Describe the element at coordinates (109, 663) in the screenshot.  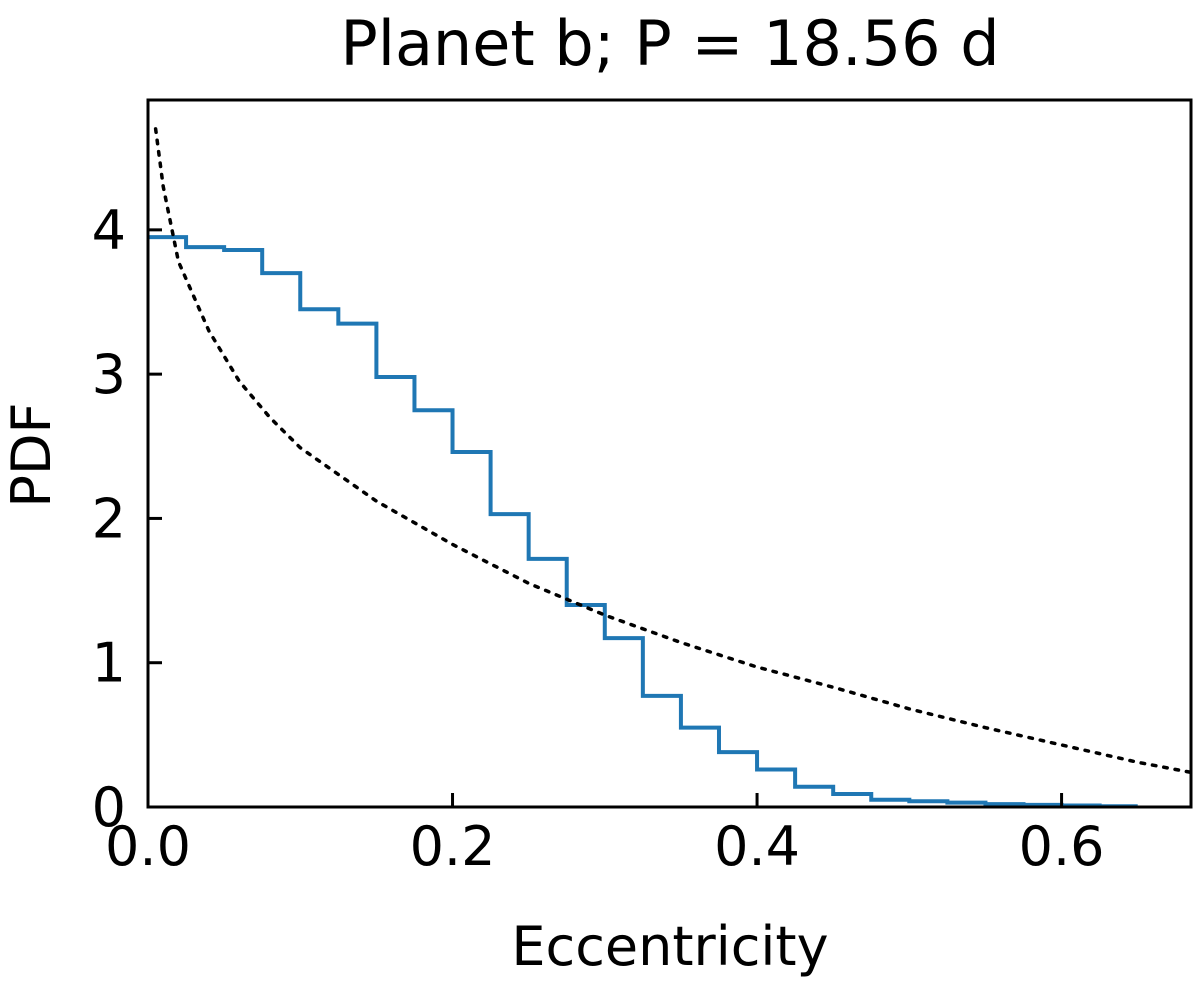
I see `y-tick-label: 1` at that location.